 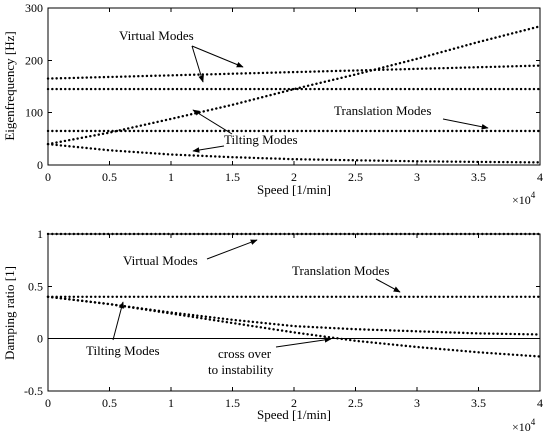 What do you see at coordinates (34, 113) in the screenshot?
I see `top-y-tick-label: 100` at bounding box center [34, 113].